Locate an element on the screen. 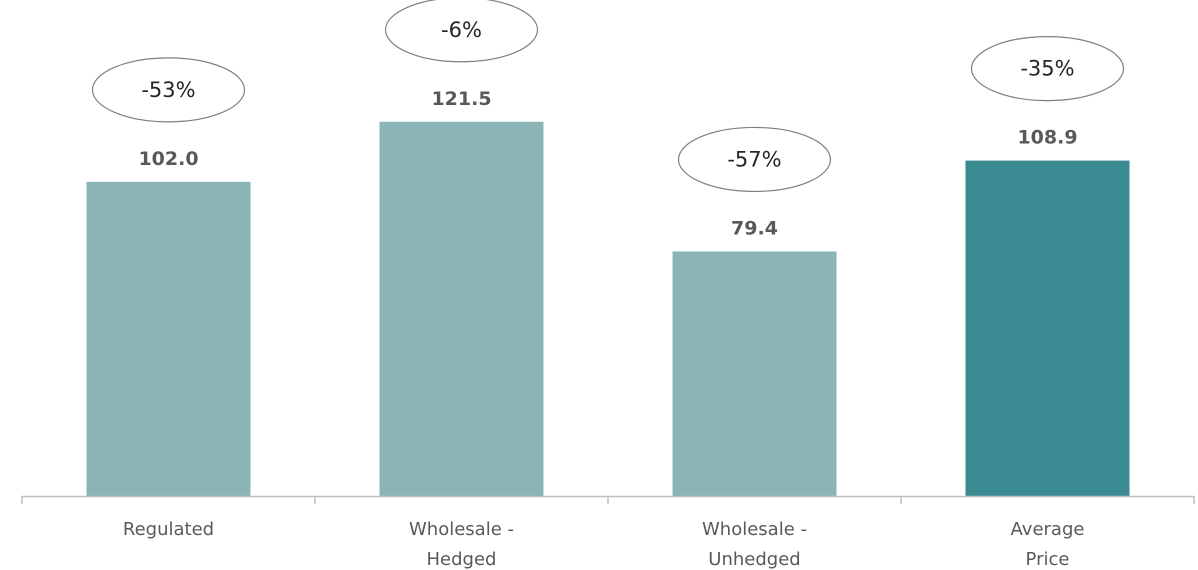 Image resolution: width=1198 pixels, height=570 pixels. category-label-line: Regulated is located at coordinates (168, 529).